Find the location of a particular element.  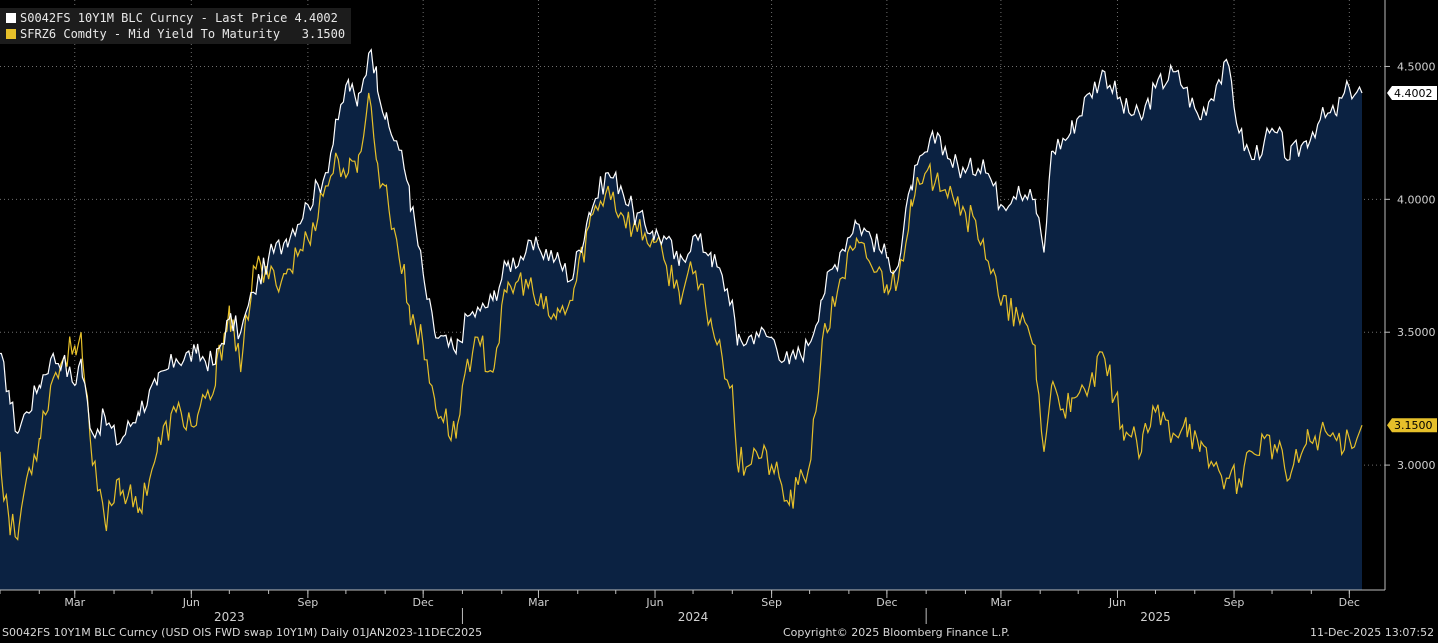

footer-copyright: Copyright© 2025 Bloomberg Finance L.P. is located at coordinates (896, 632).